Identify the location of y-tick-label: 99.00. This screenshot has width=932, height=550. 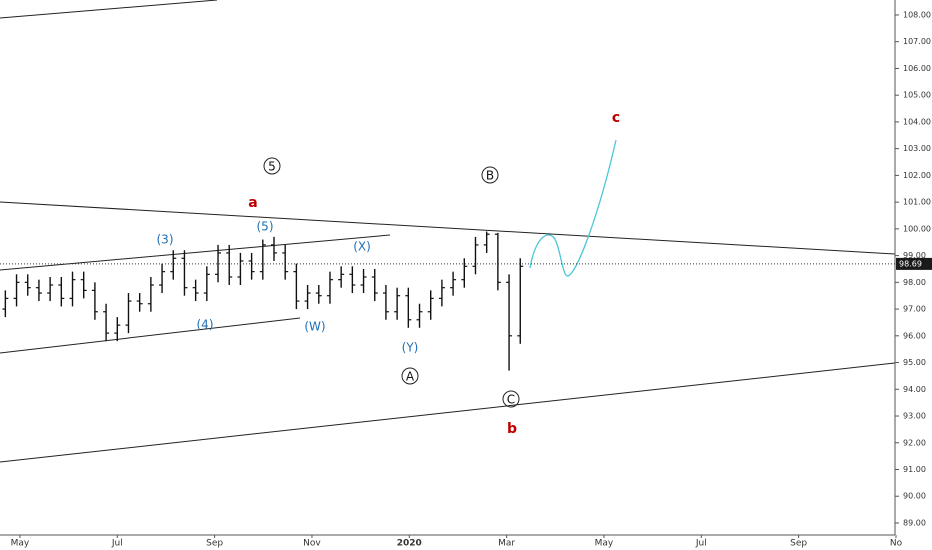
(914, 255).